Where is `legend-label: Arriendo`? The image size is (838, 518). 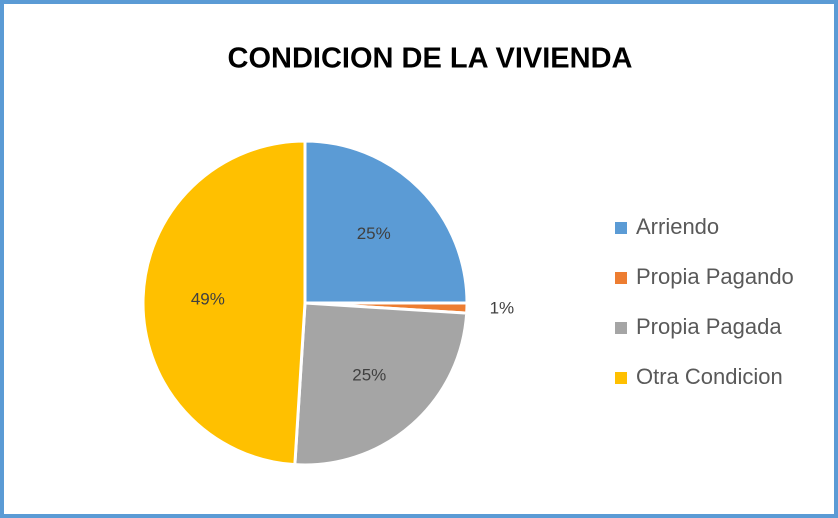 legend-label: Arriendo is located at coordinates (677, 226).